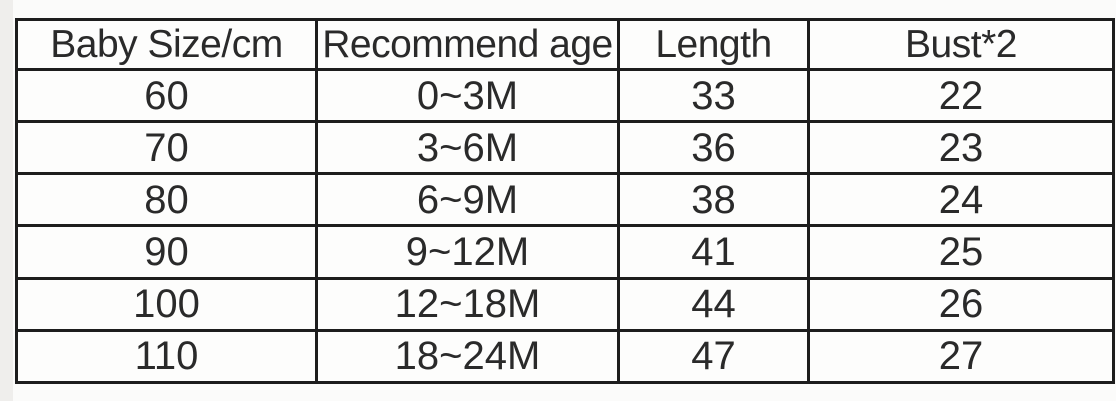 This screenshot has width=1116, height=401. Describe the element at coordinates (166, 44) in the screenshot. I see `header-baby-size: Baby Size/cm` at that location.